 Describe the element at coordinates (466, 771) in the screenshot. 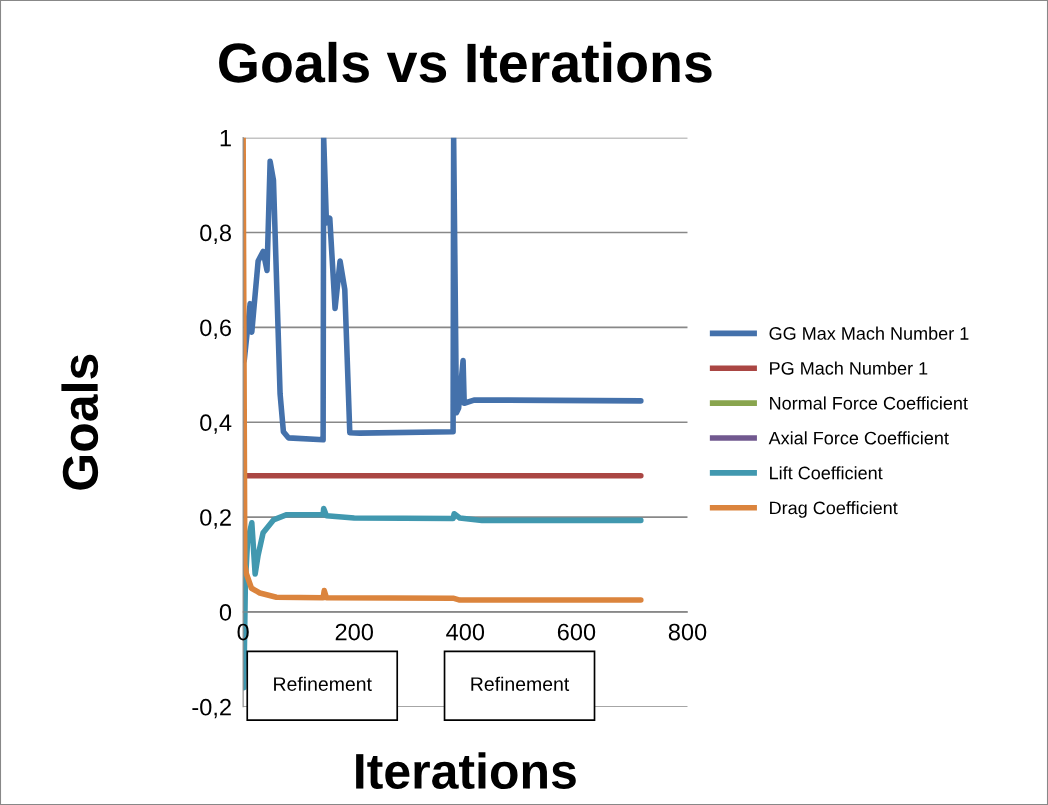

I see `x-axis-title: Iterations` at that location.